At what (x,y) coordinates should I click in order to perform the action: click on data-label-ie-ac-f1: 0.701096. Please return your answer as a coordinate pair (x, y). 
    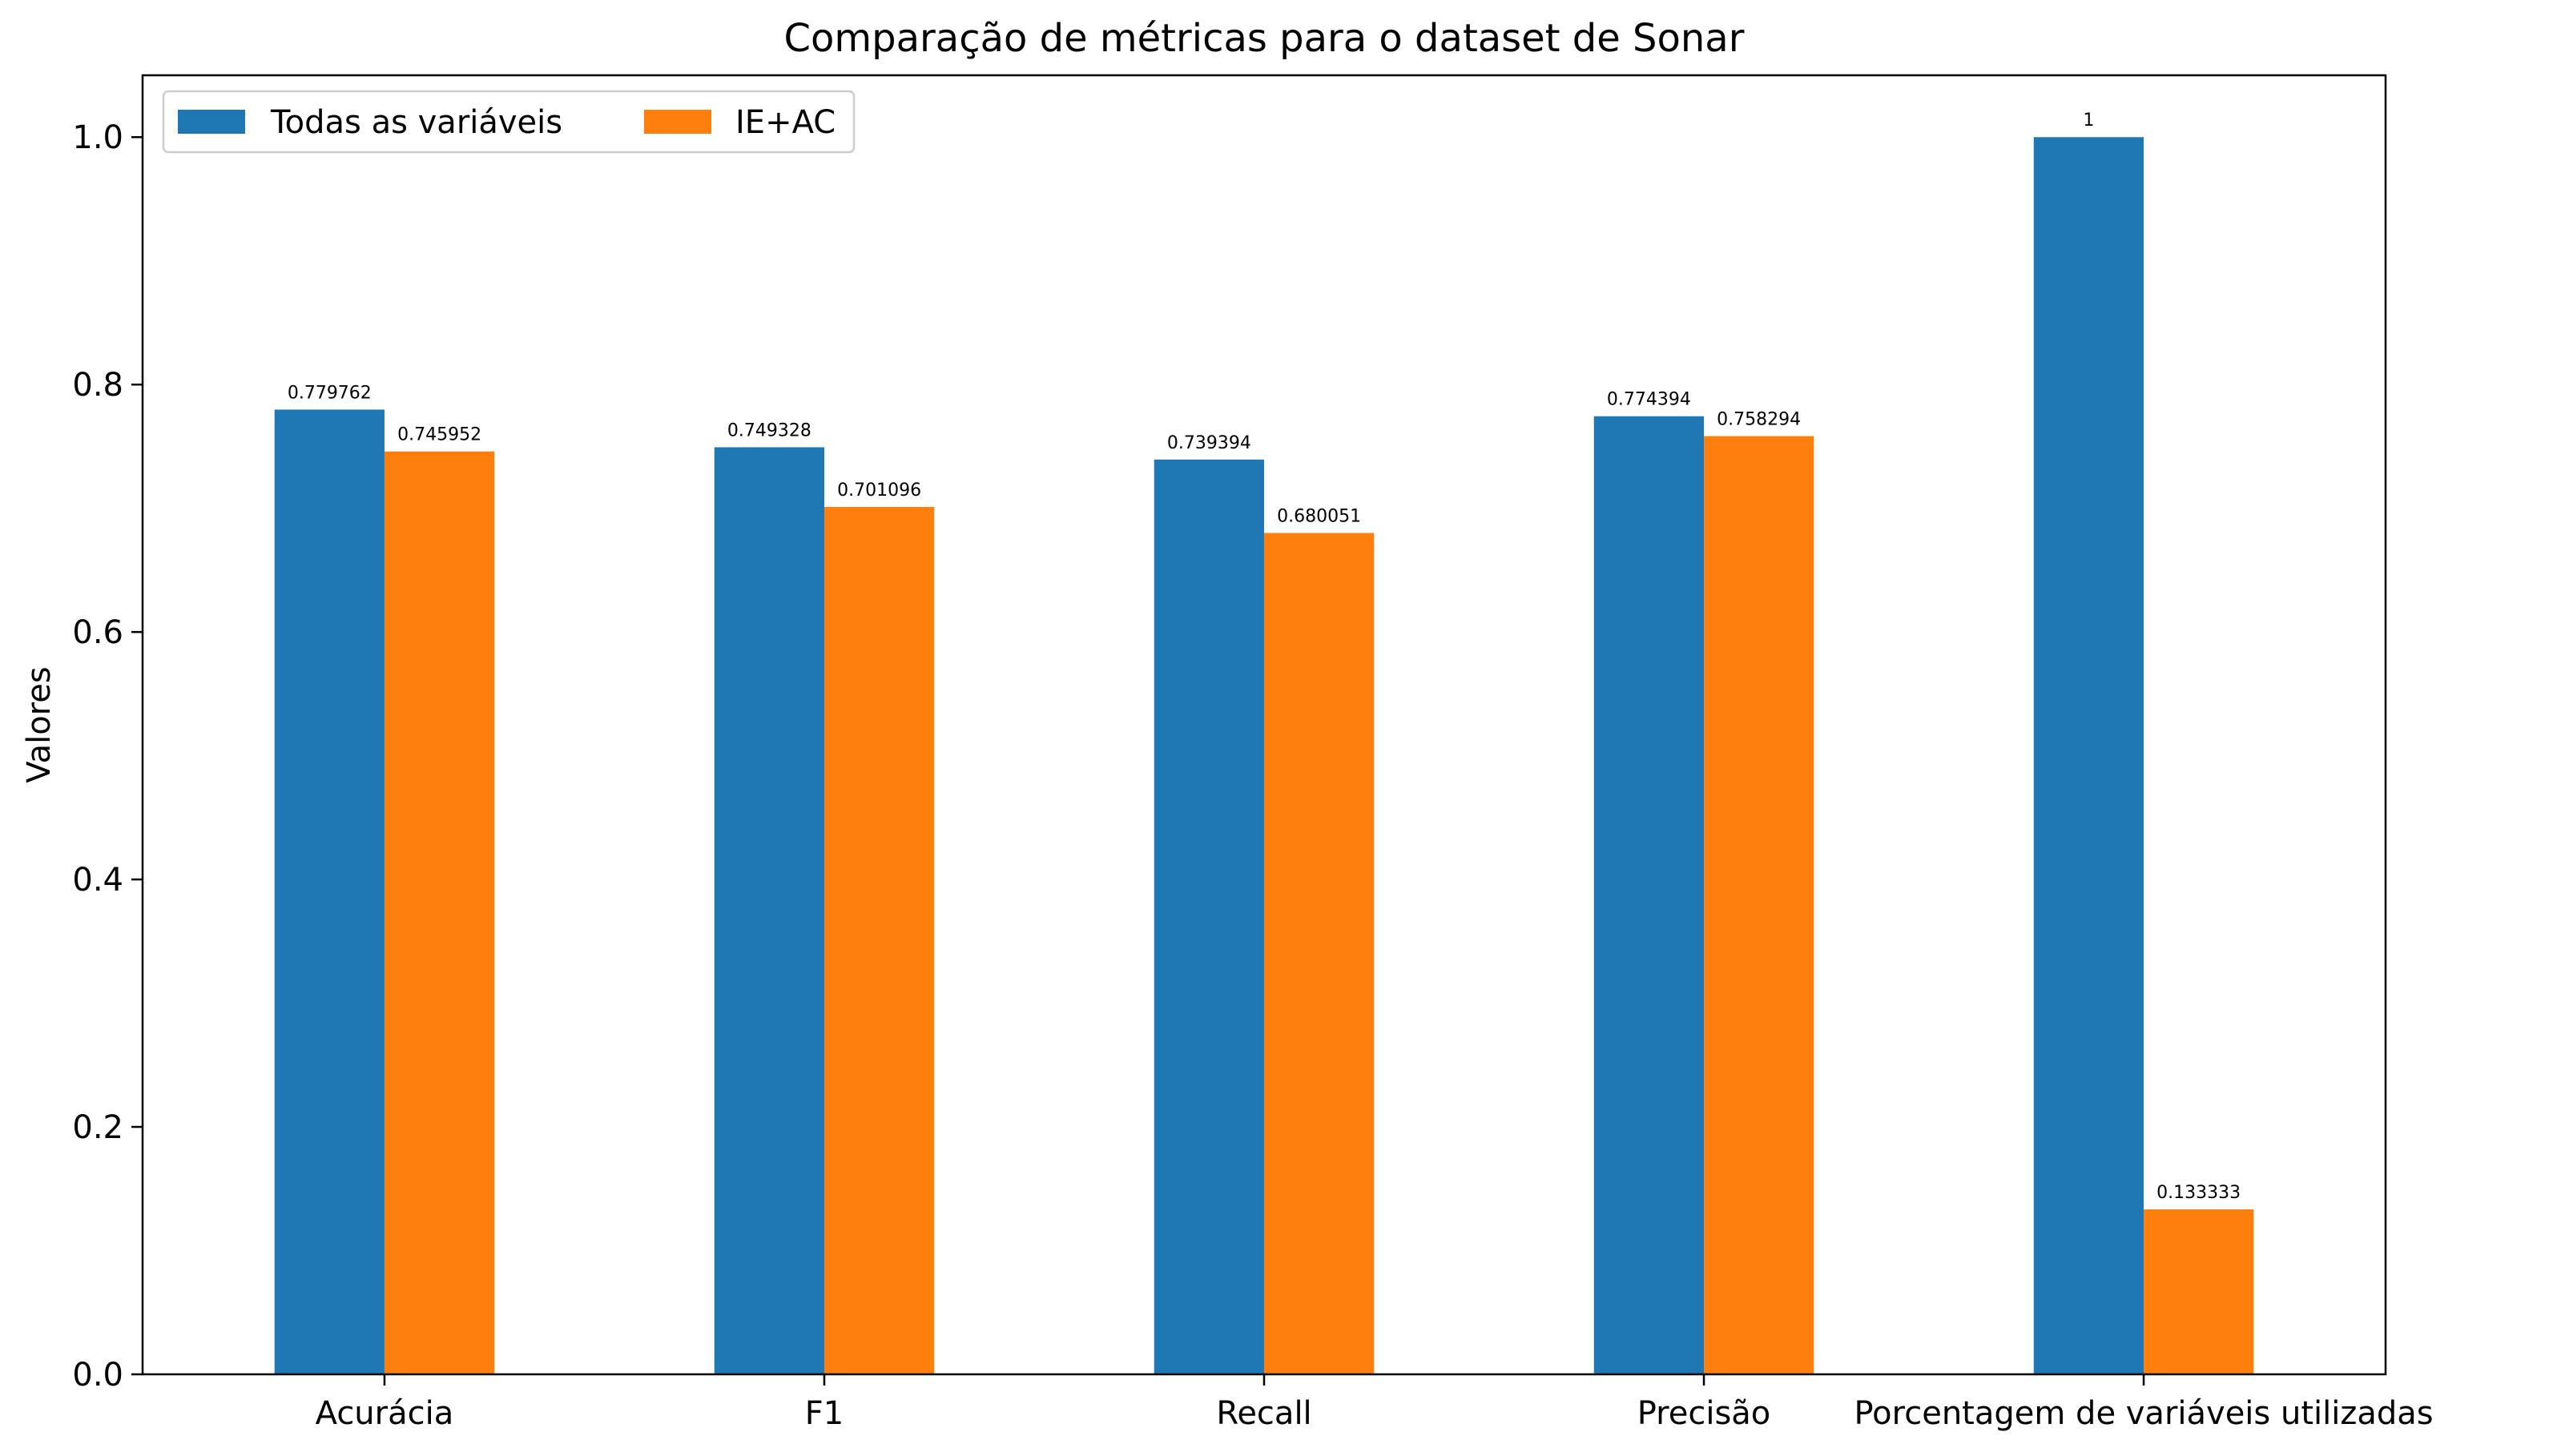
    Looking at the image, I should click on (879, 491).